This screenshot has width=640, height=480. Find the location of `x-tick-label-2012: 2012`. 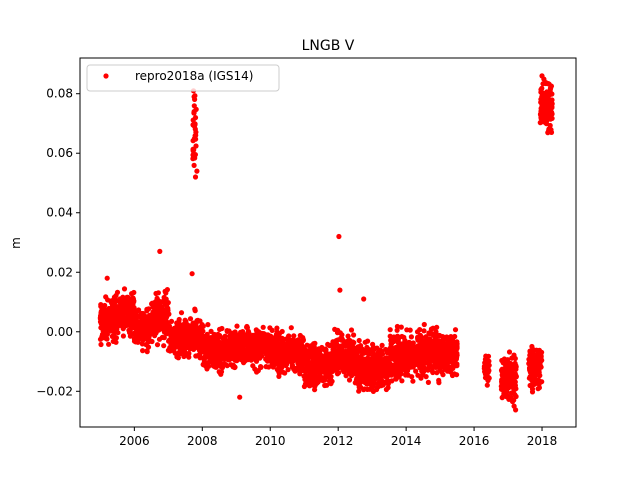

x-tick-label-2012: 2012 is located at coordinates (338, 441).